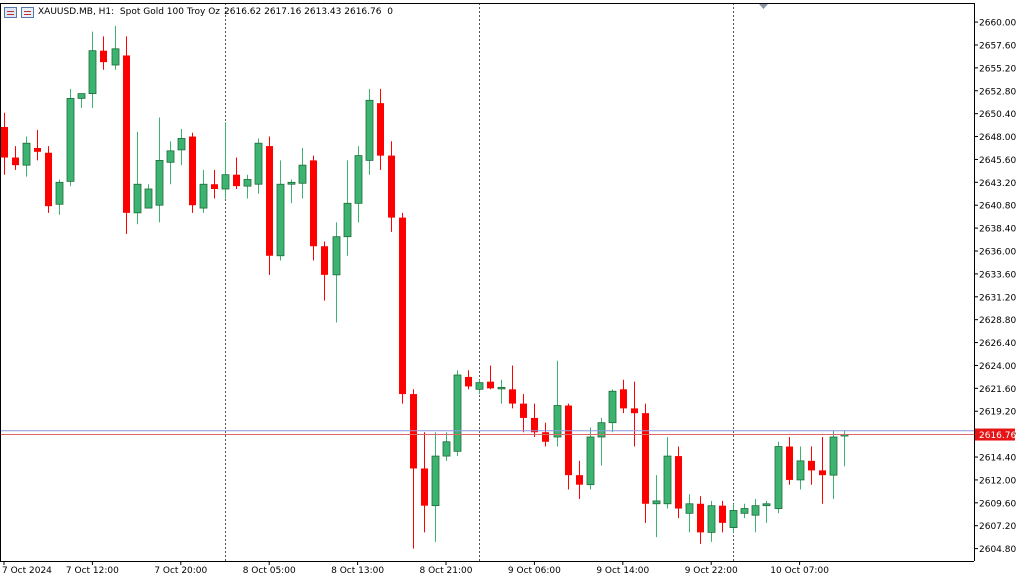 This screenshot has height=576, width=1024. Describe the element at coordinates (357, 571) in the screenshot. I see `time-tick-label: 8 Oct 13:00` at that location.